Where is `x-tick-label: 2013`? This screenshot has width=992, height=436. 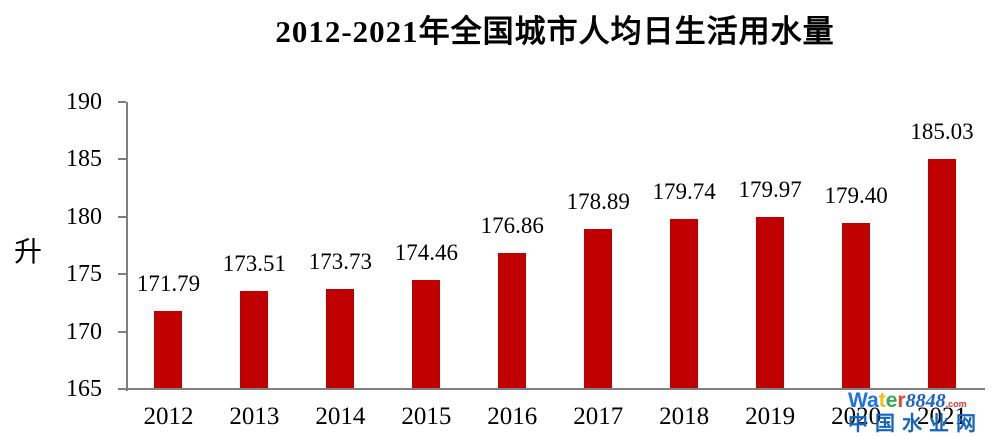
x-tick-label: 2013 is located at coordinates (254, 416).